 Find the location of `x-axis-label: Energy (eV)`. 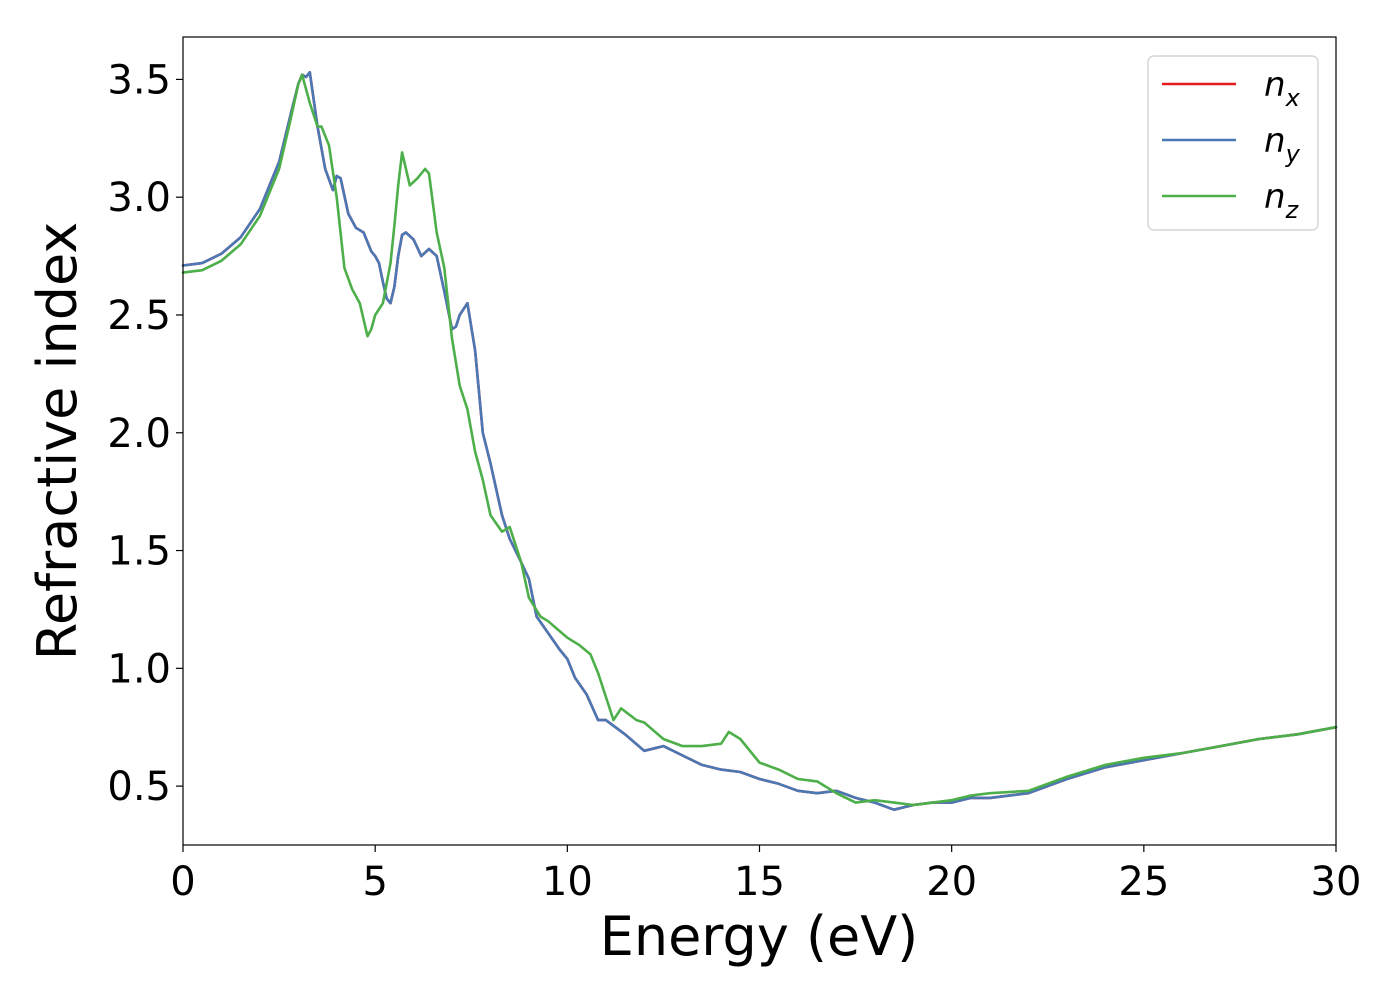

x-axis-label: Energy (eV) is located at coordinates (759, 936).